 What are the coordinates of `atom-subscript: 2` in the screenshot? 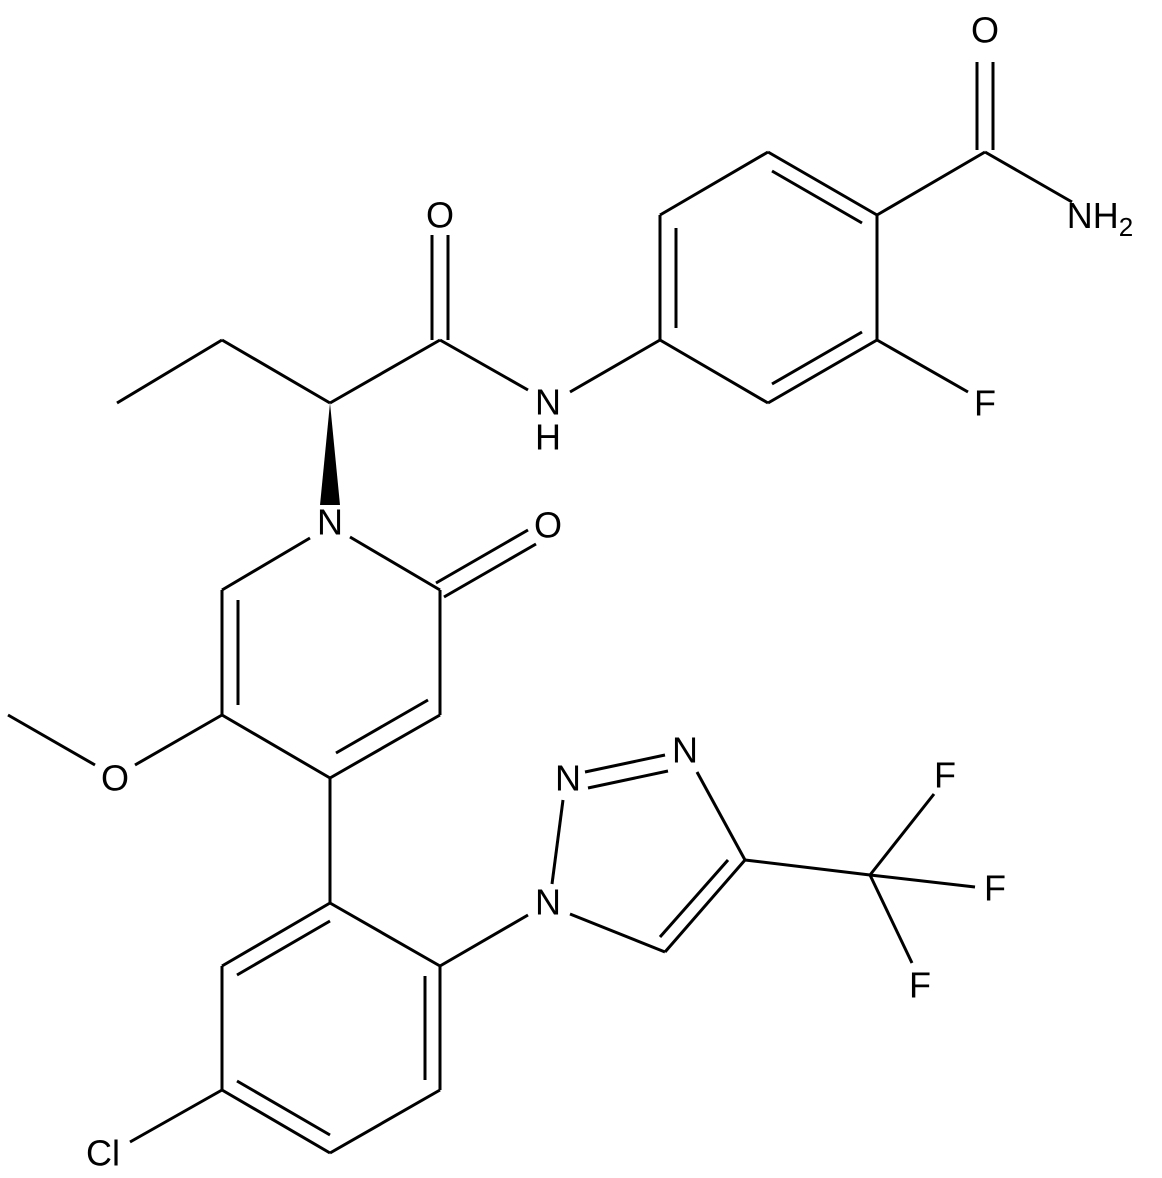 It's located at (1126, 227).